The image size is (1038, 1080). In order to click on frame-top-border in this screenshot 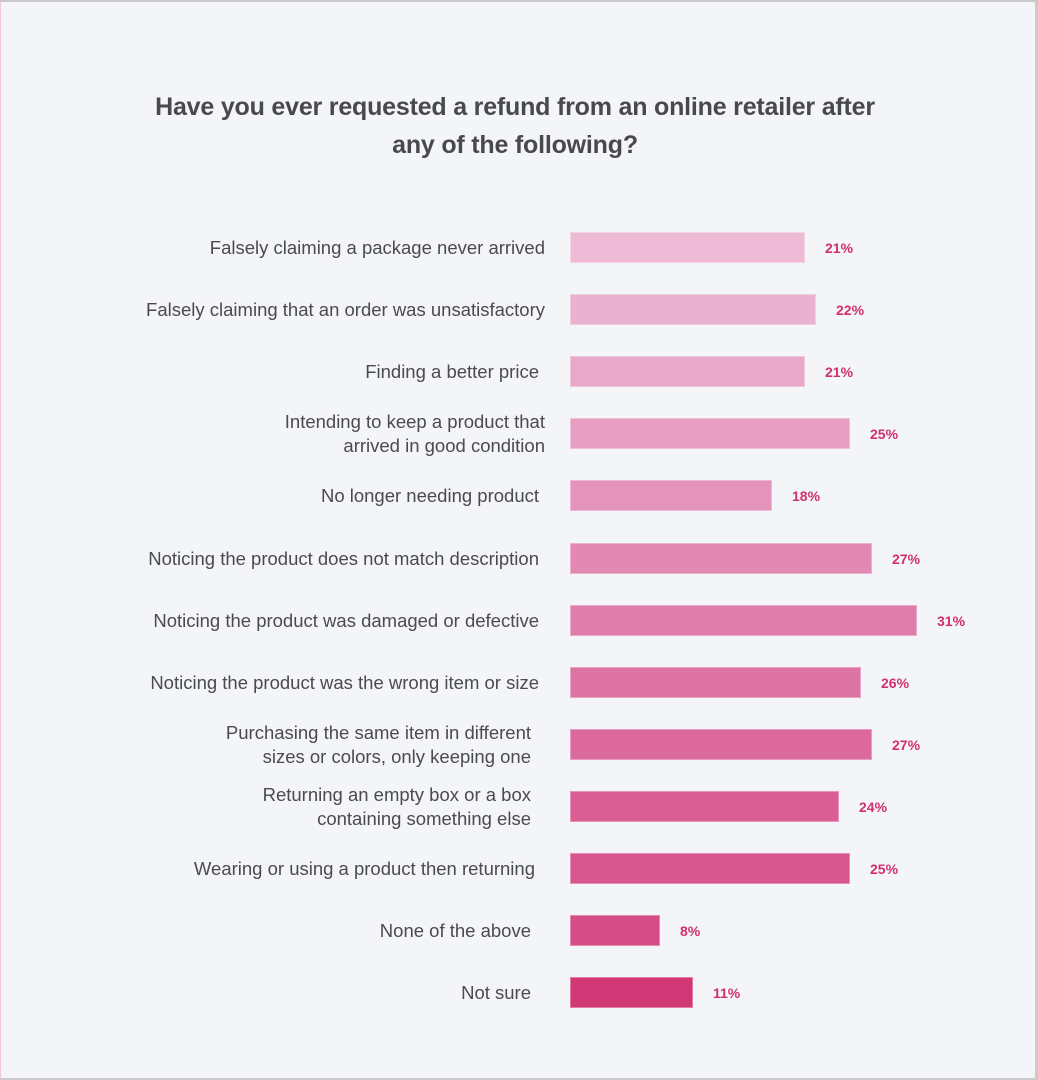, I will do `click(519, 1)`.